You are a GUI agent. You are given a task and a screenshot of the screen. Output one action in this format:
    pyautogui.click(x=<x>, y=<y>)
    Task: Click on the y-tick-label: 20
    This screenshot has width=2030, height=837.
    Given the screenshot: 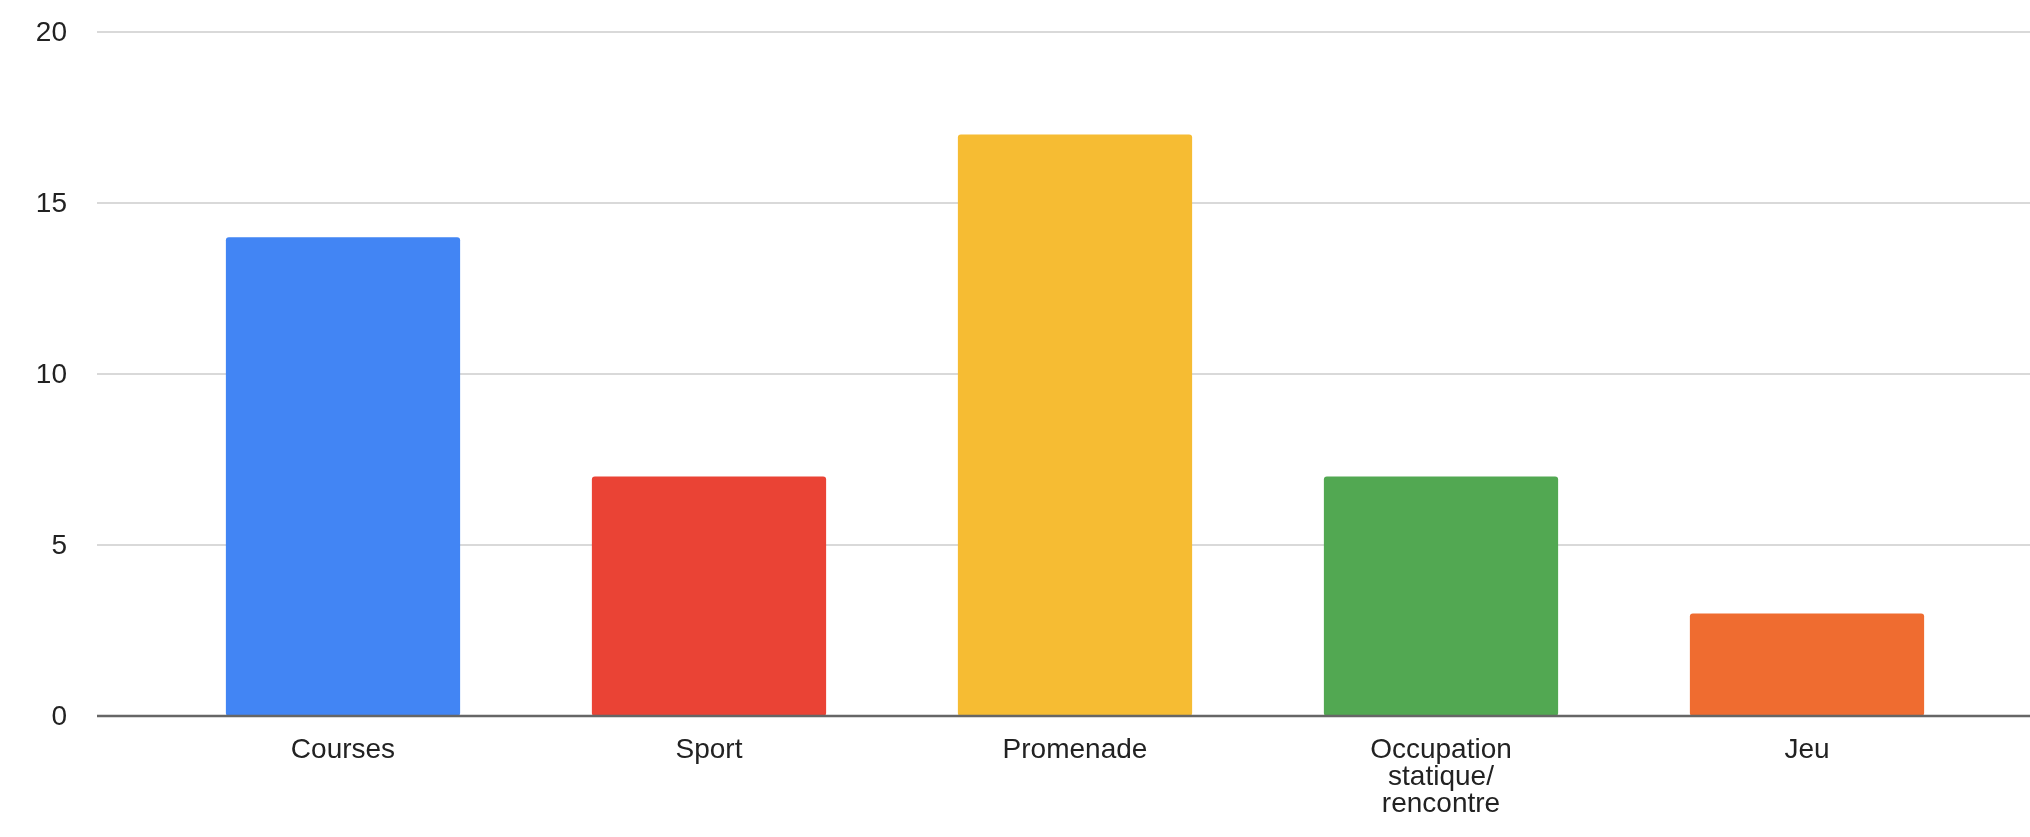 What is the action you would take?
    pyautogui.click(x=51, y=32)
    